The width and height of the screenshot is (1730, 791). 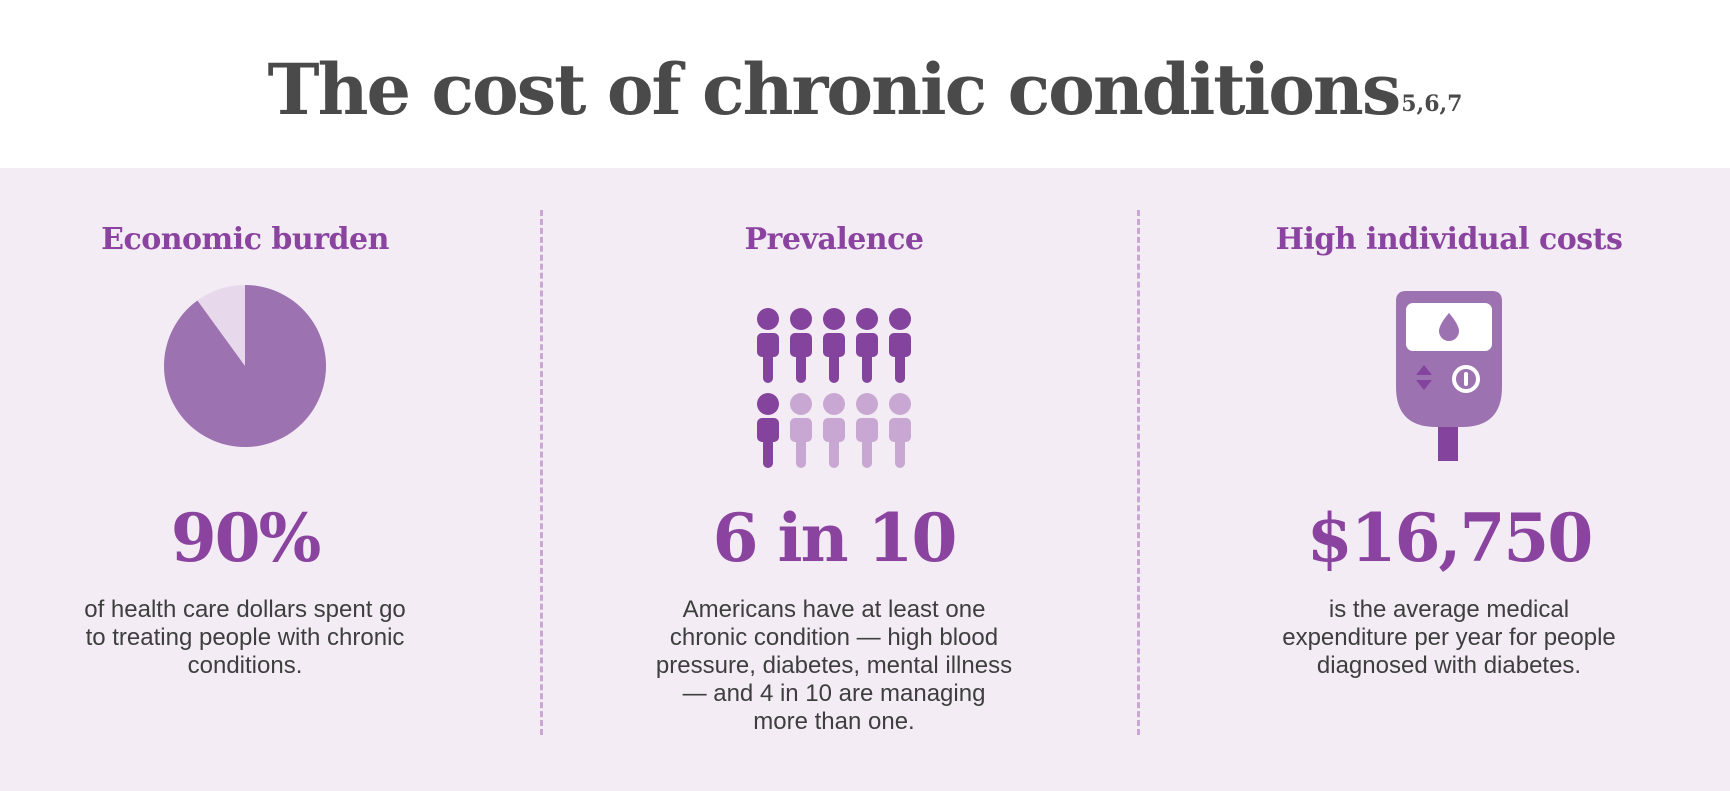 I want to click on test-strip, so click(x=1448, y=444).